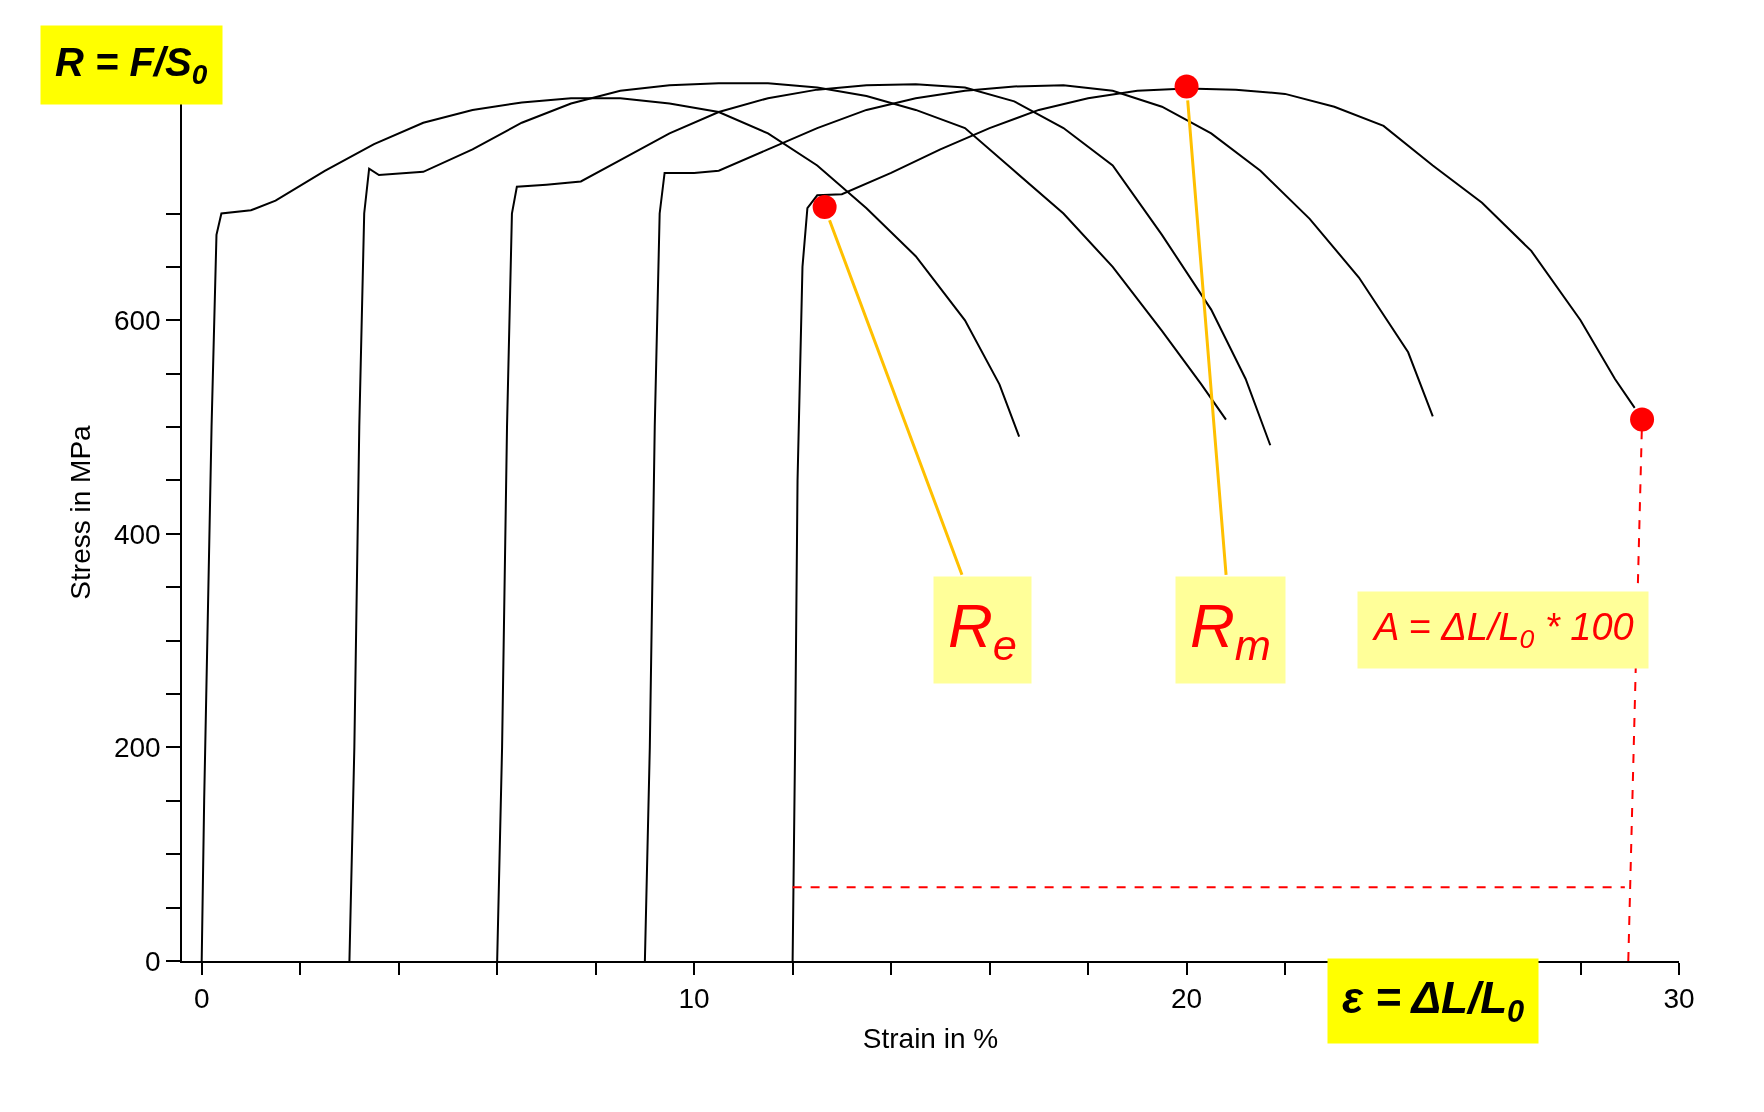 The height and width of the screenshot is (1112, 1764). Describe the element at coordinates (81, 512) in the screenshot. I see `y-axis-title: Stress in MPa` at that location.